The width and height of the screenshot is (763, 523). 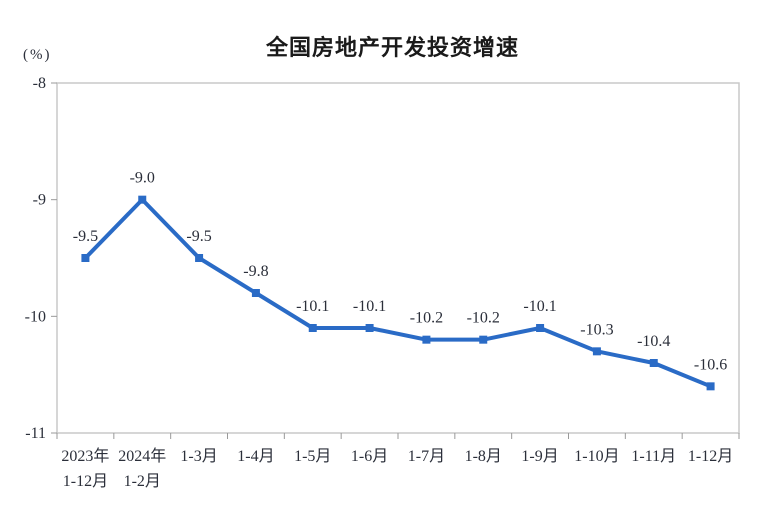 I want to click on x-tick-label: 1-7月, so click(x=426, y=456).